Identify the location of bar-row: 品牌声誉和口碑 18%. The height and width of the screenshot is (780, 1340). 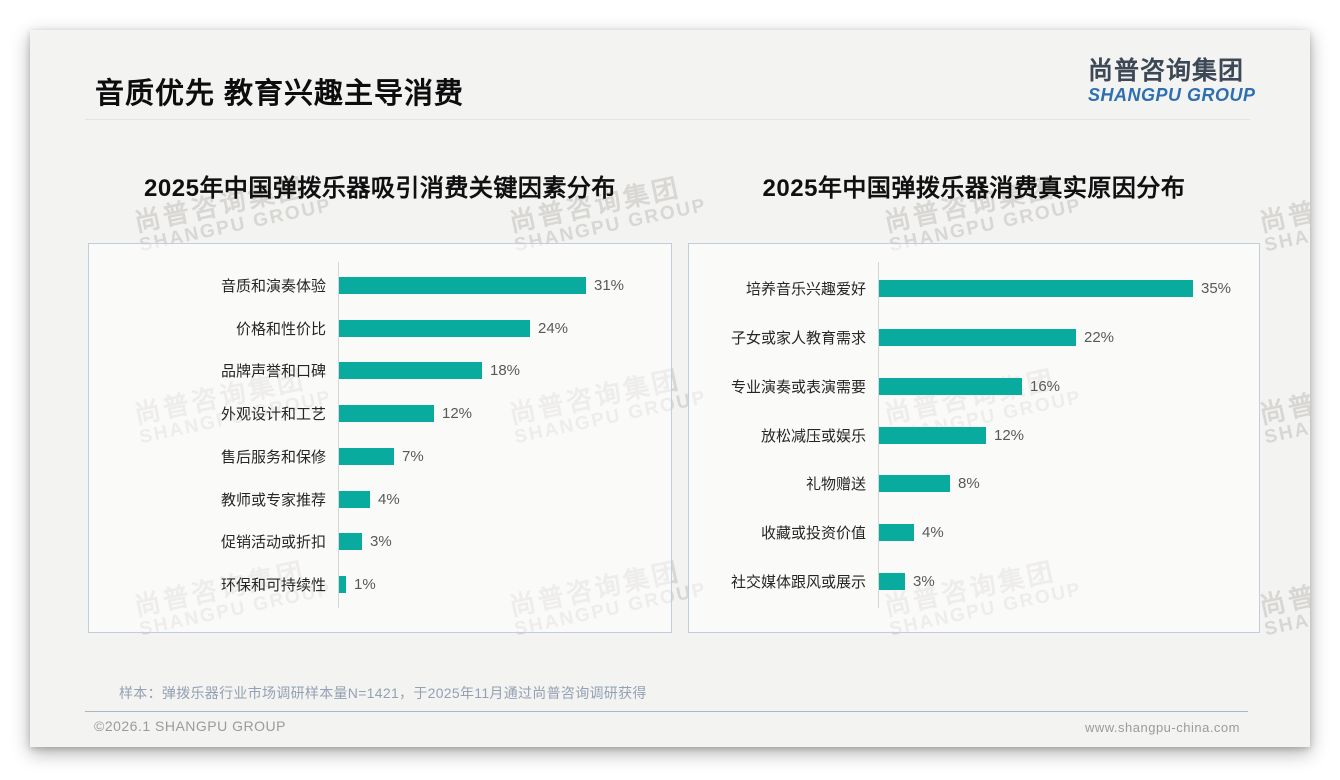
(380, 371).